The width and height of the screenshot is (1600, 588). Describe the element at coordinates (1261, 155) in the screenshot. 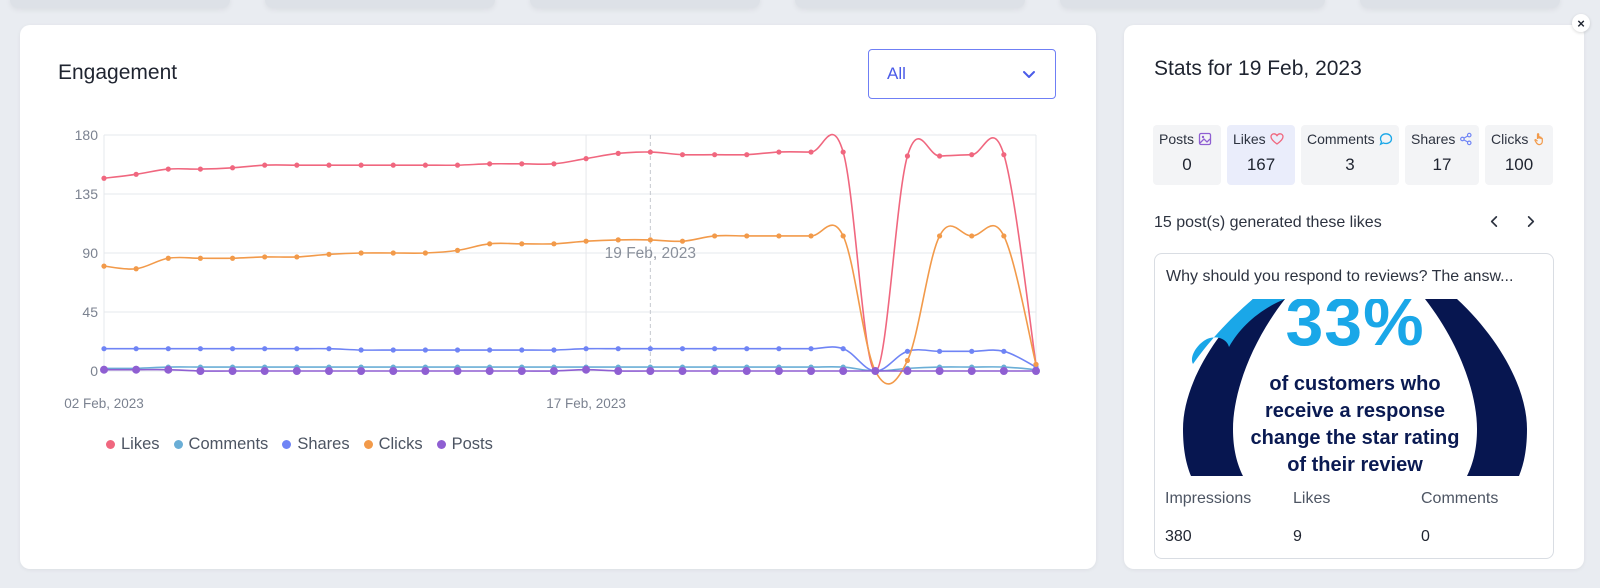

I see `tile-likes: Likes 167` at that location.